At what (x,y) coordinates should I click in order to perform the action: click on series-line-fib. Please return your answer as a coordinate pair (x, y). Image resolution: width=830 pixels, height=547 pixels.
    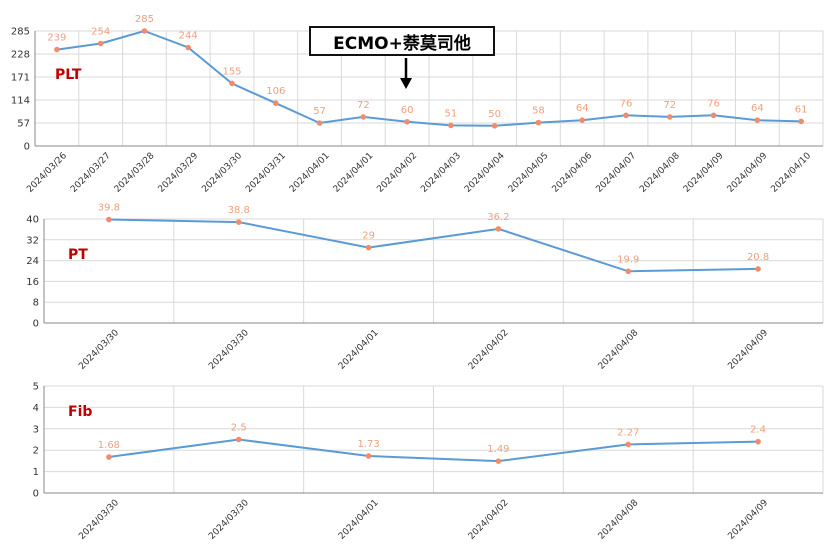
    Looking at the image, I should click on (433, 450).